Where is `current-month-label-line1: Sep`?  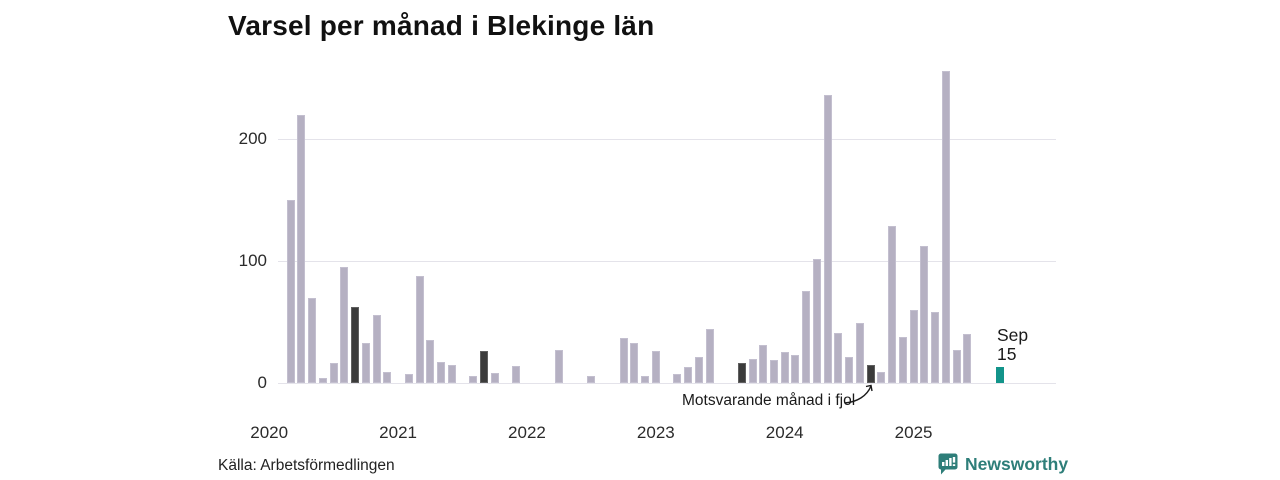 current-month-label-line1: Sep is located at coordinates (1013, 335).